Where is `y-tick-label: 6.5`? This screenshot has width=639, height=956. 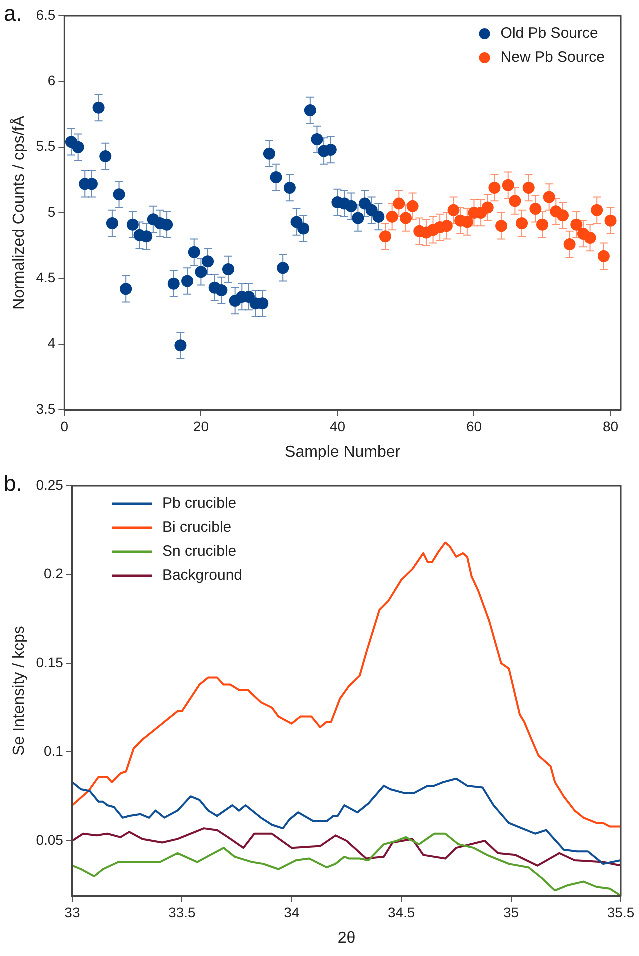 y-tick-label: 6.5 is located at coordinates (46, 14).